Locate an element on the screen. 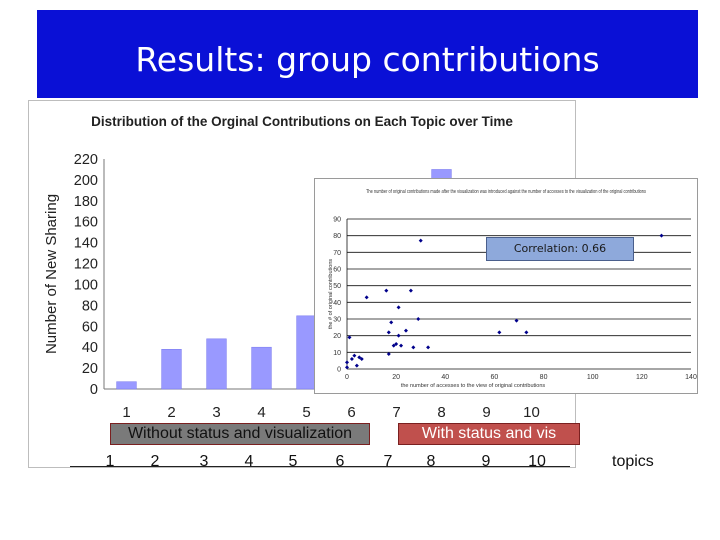 The width and height of the screenshot is (720, 540). x-tick-label: 8 is located at coordinates (441, 412).